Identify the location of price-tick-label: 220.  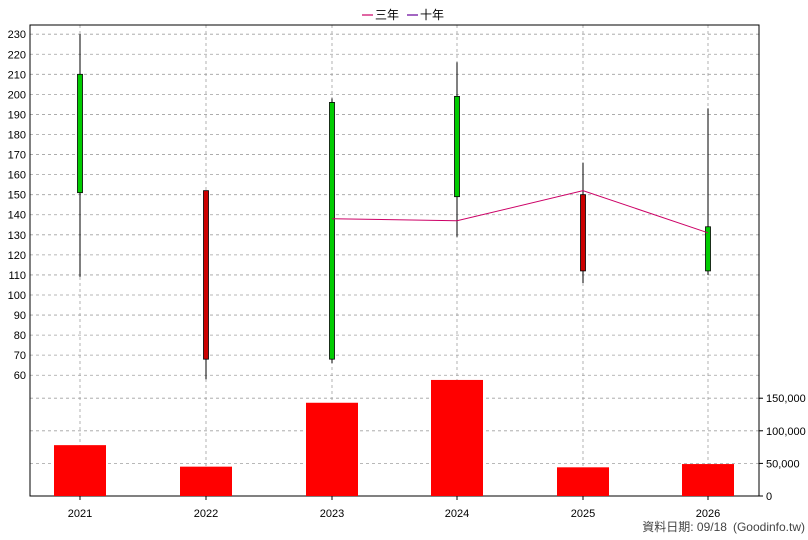
(17, 55).